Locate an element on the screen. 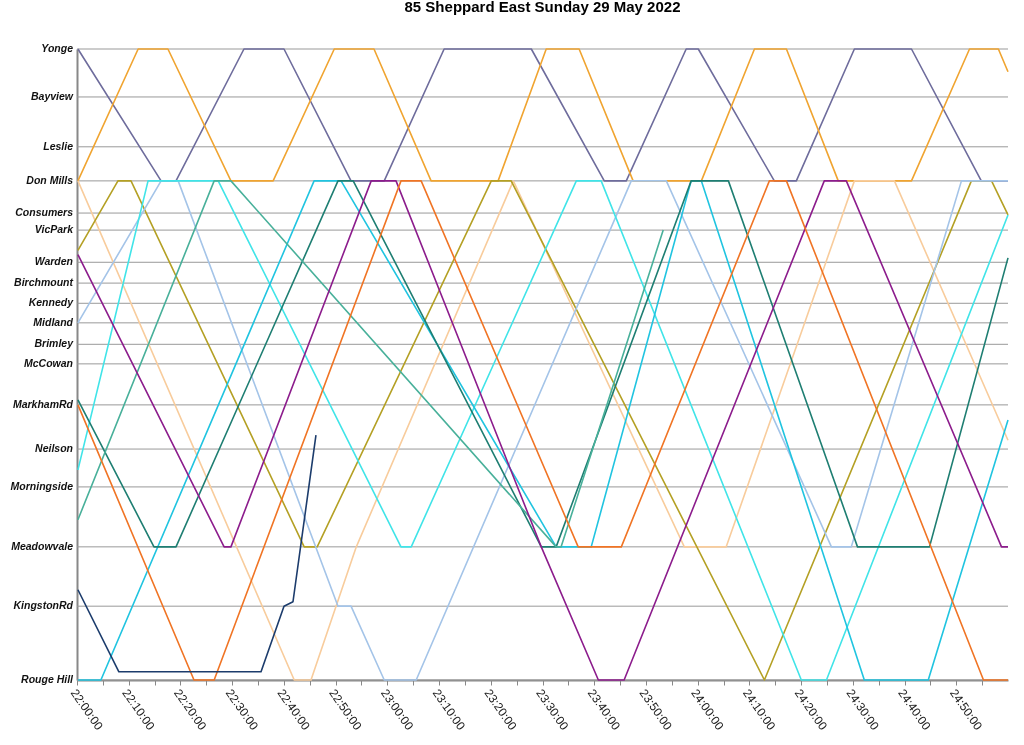 The image size is (1024, 745). ref-line-label: Midland is located at coordinates (53, 321).